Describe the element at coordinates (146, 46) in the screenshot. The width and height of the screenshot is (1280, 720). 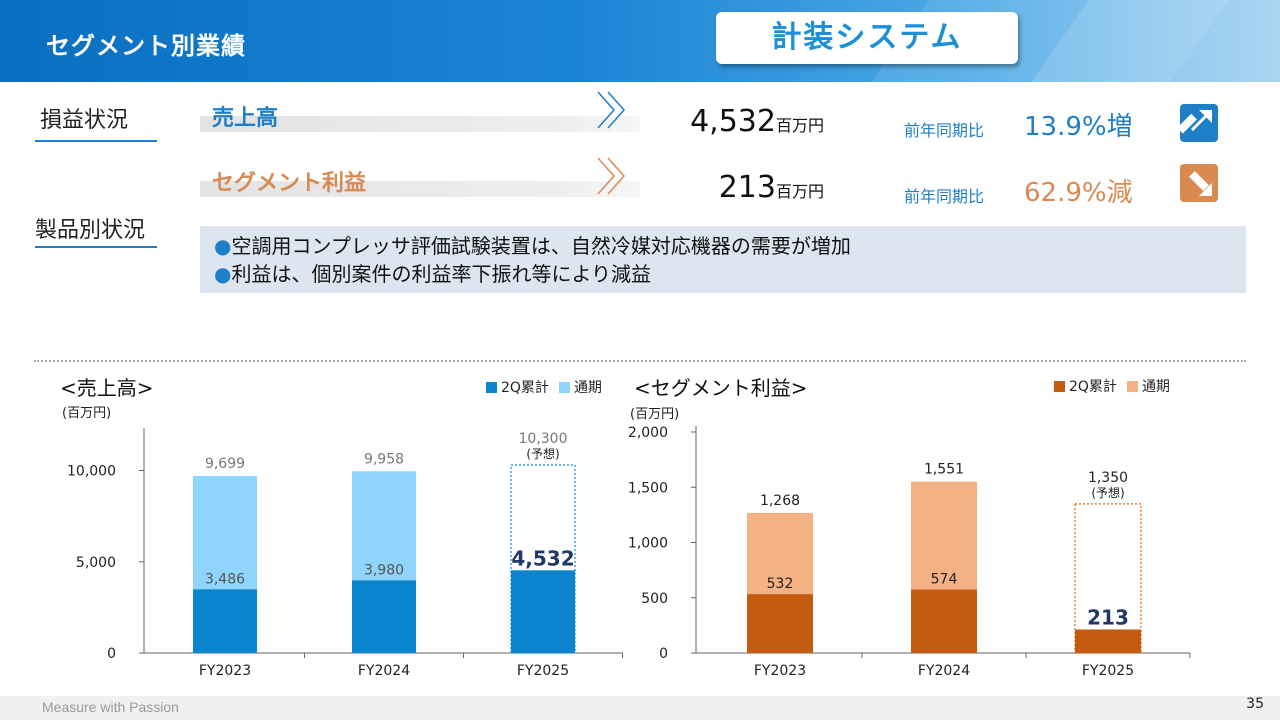
I see `page-title: セグメント別業績` at that location.